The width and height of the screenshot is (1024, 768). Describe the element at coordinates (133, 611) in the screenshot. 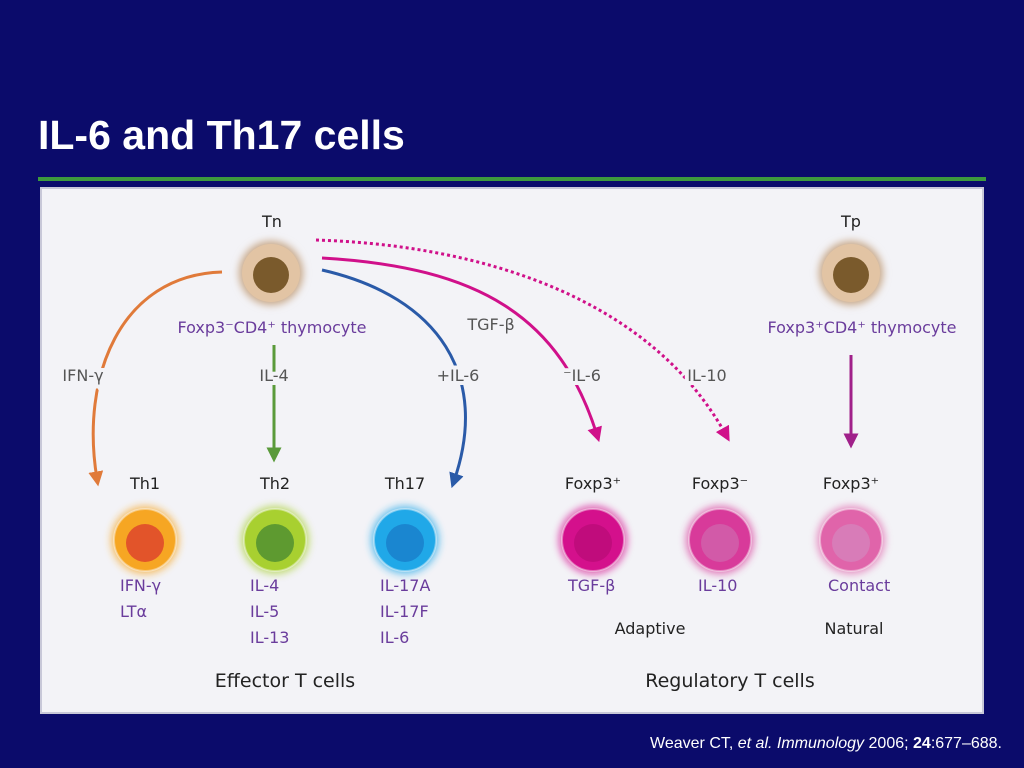

I see `cell-product: LTα` at that location.